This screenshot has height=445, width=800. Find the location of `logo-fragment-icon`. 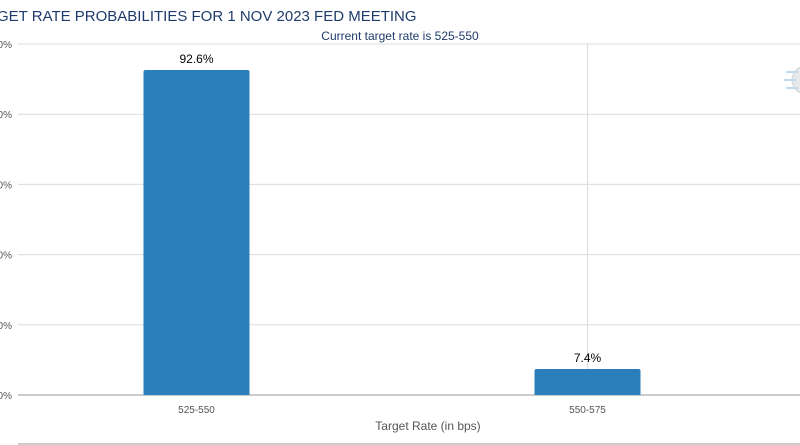

logo-fragment-icon is located at coordinates (792, 80).